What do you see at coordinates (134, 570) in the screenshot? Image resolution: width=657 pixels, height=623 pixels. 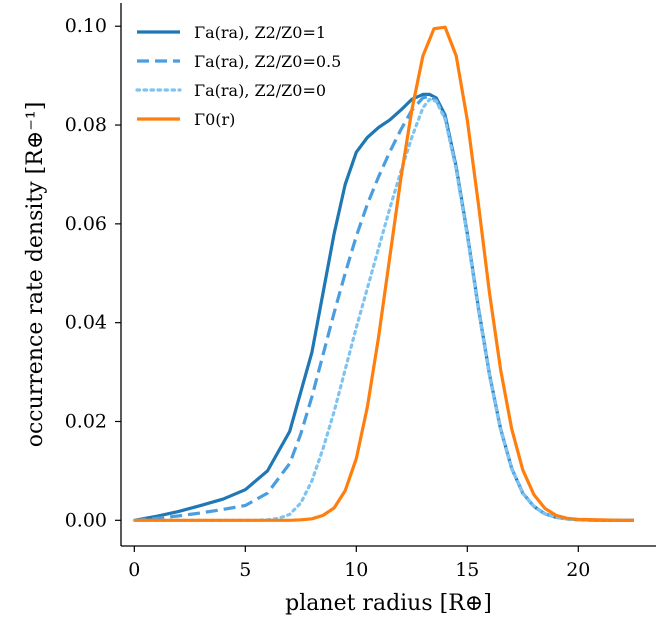 I see `x-tick-label: 0` at bounding box center [134, 570].